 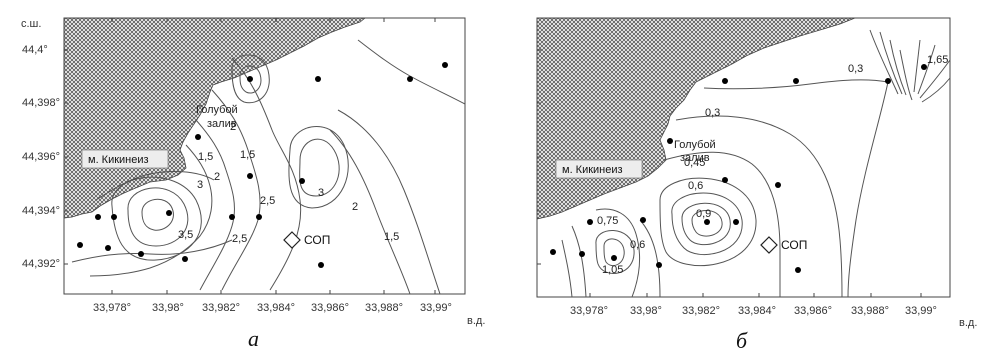 I want to click on lat-tick-label: 44,392°, so click(x=41, y=264).